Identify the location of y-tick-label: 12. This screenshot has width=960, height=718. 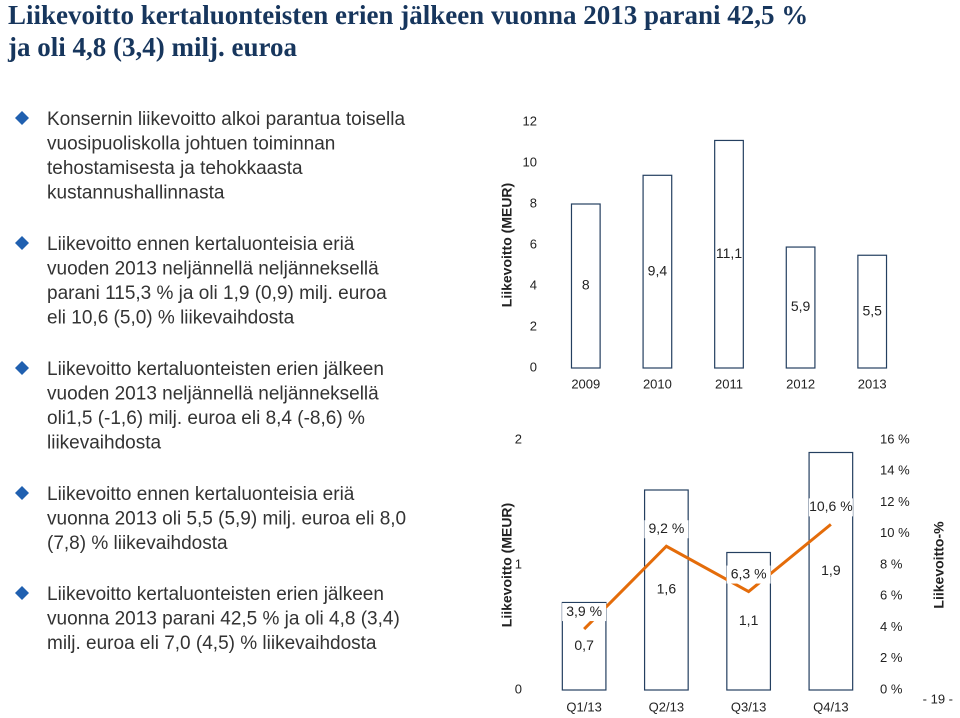
(530, 120).